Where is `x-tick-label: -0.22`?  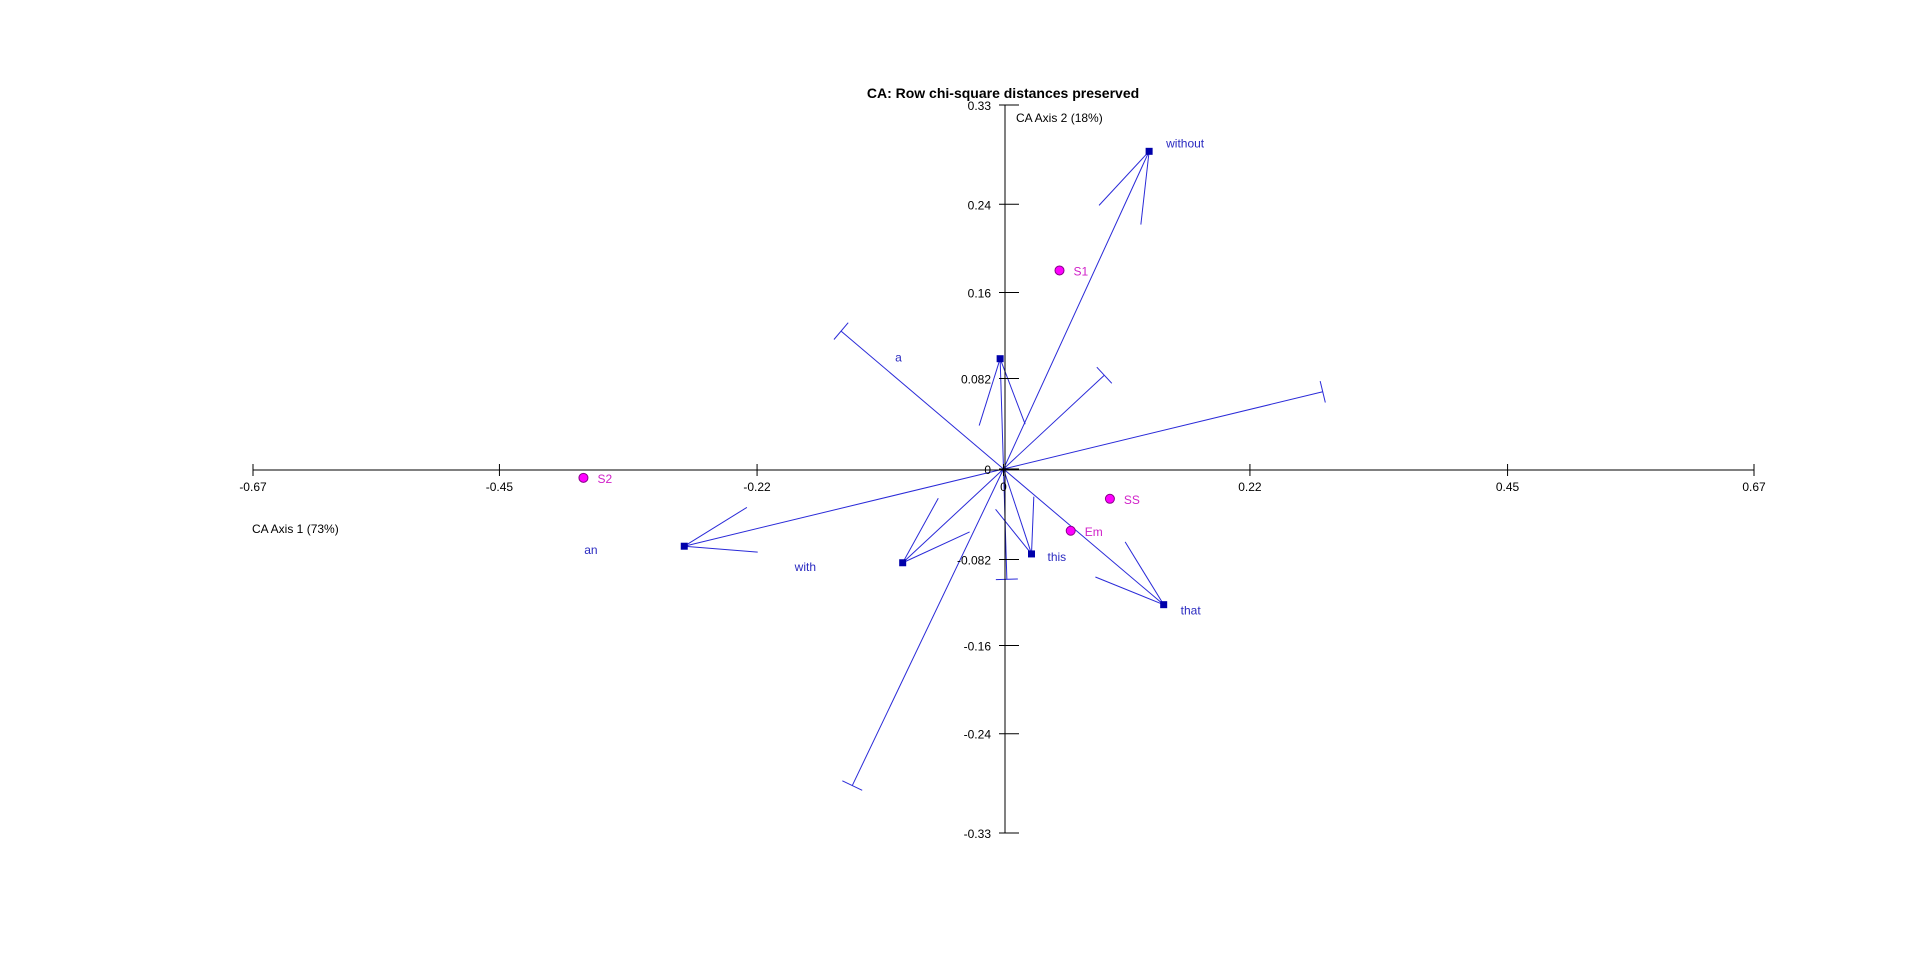 x-tick-label: -0.22 is located at coordinates (757, 487).